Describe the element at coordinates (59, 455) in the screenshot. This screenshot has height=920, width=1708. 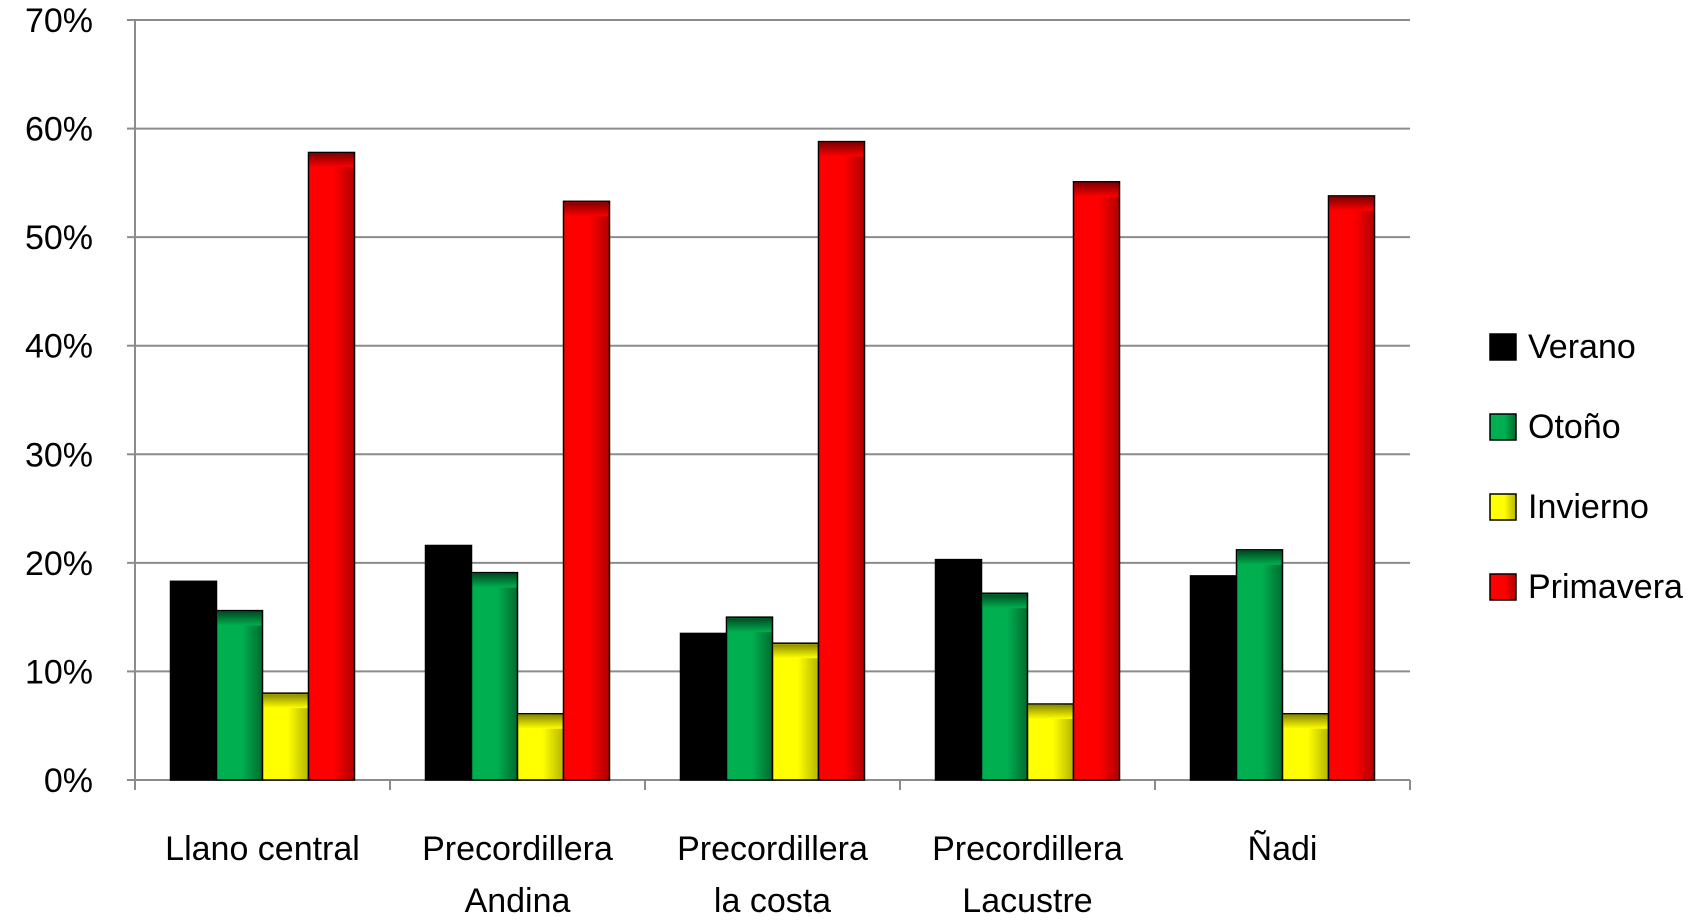
I see `y-tick-label: 30%` at that location.